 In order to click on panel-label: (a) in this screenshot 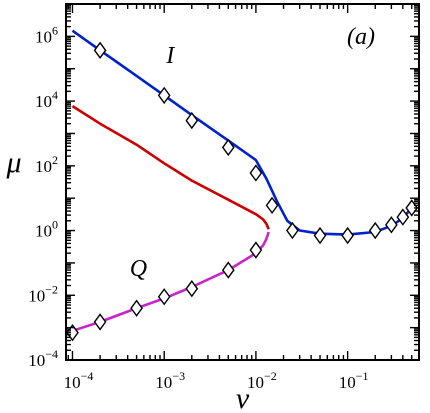, I will do `click(361, 37)`.